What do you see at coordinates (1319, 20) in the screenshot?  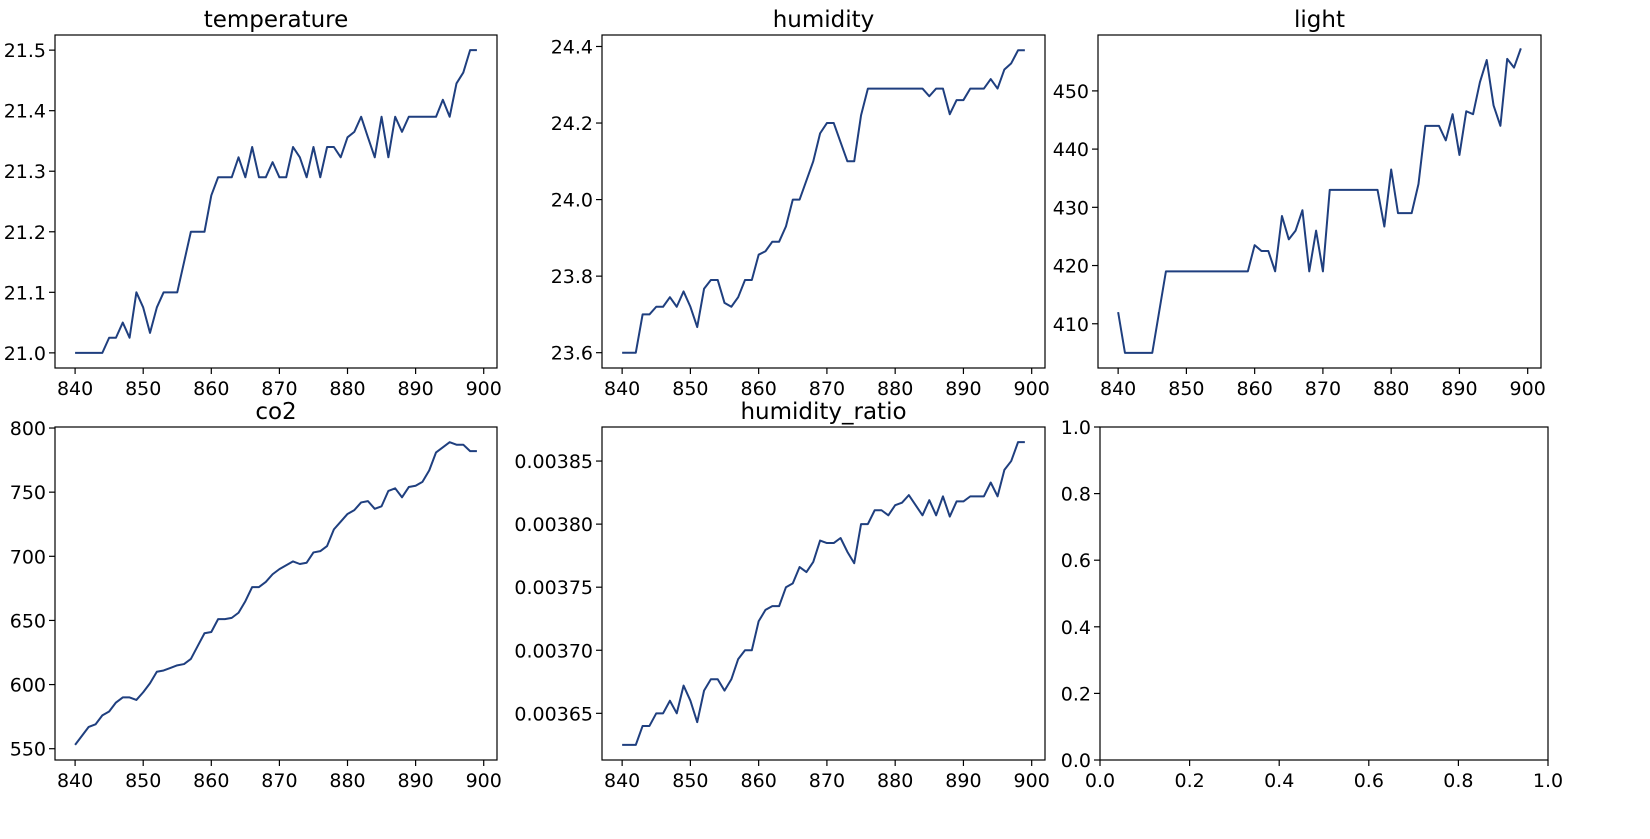 I see `chart-title: light` at bounding box center [1319, 20].